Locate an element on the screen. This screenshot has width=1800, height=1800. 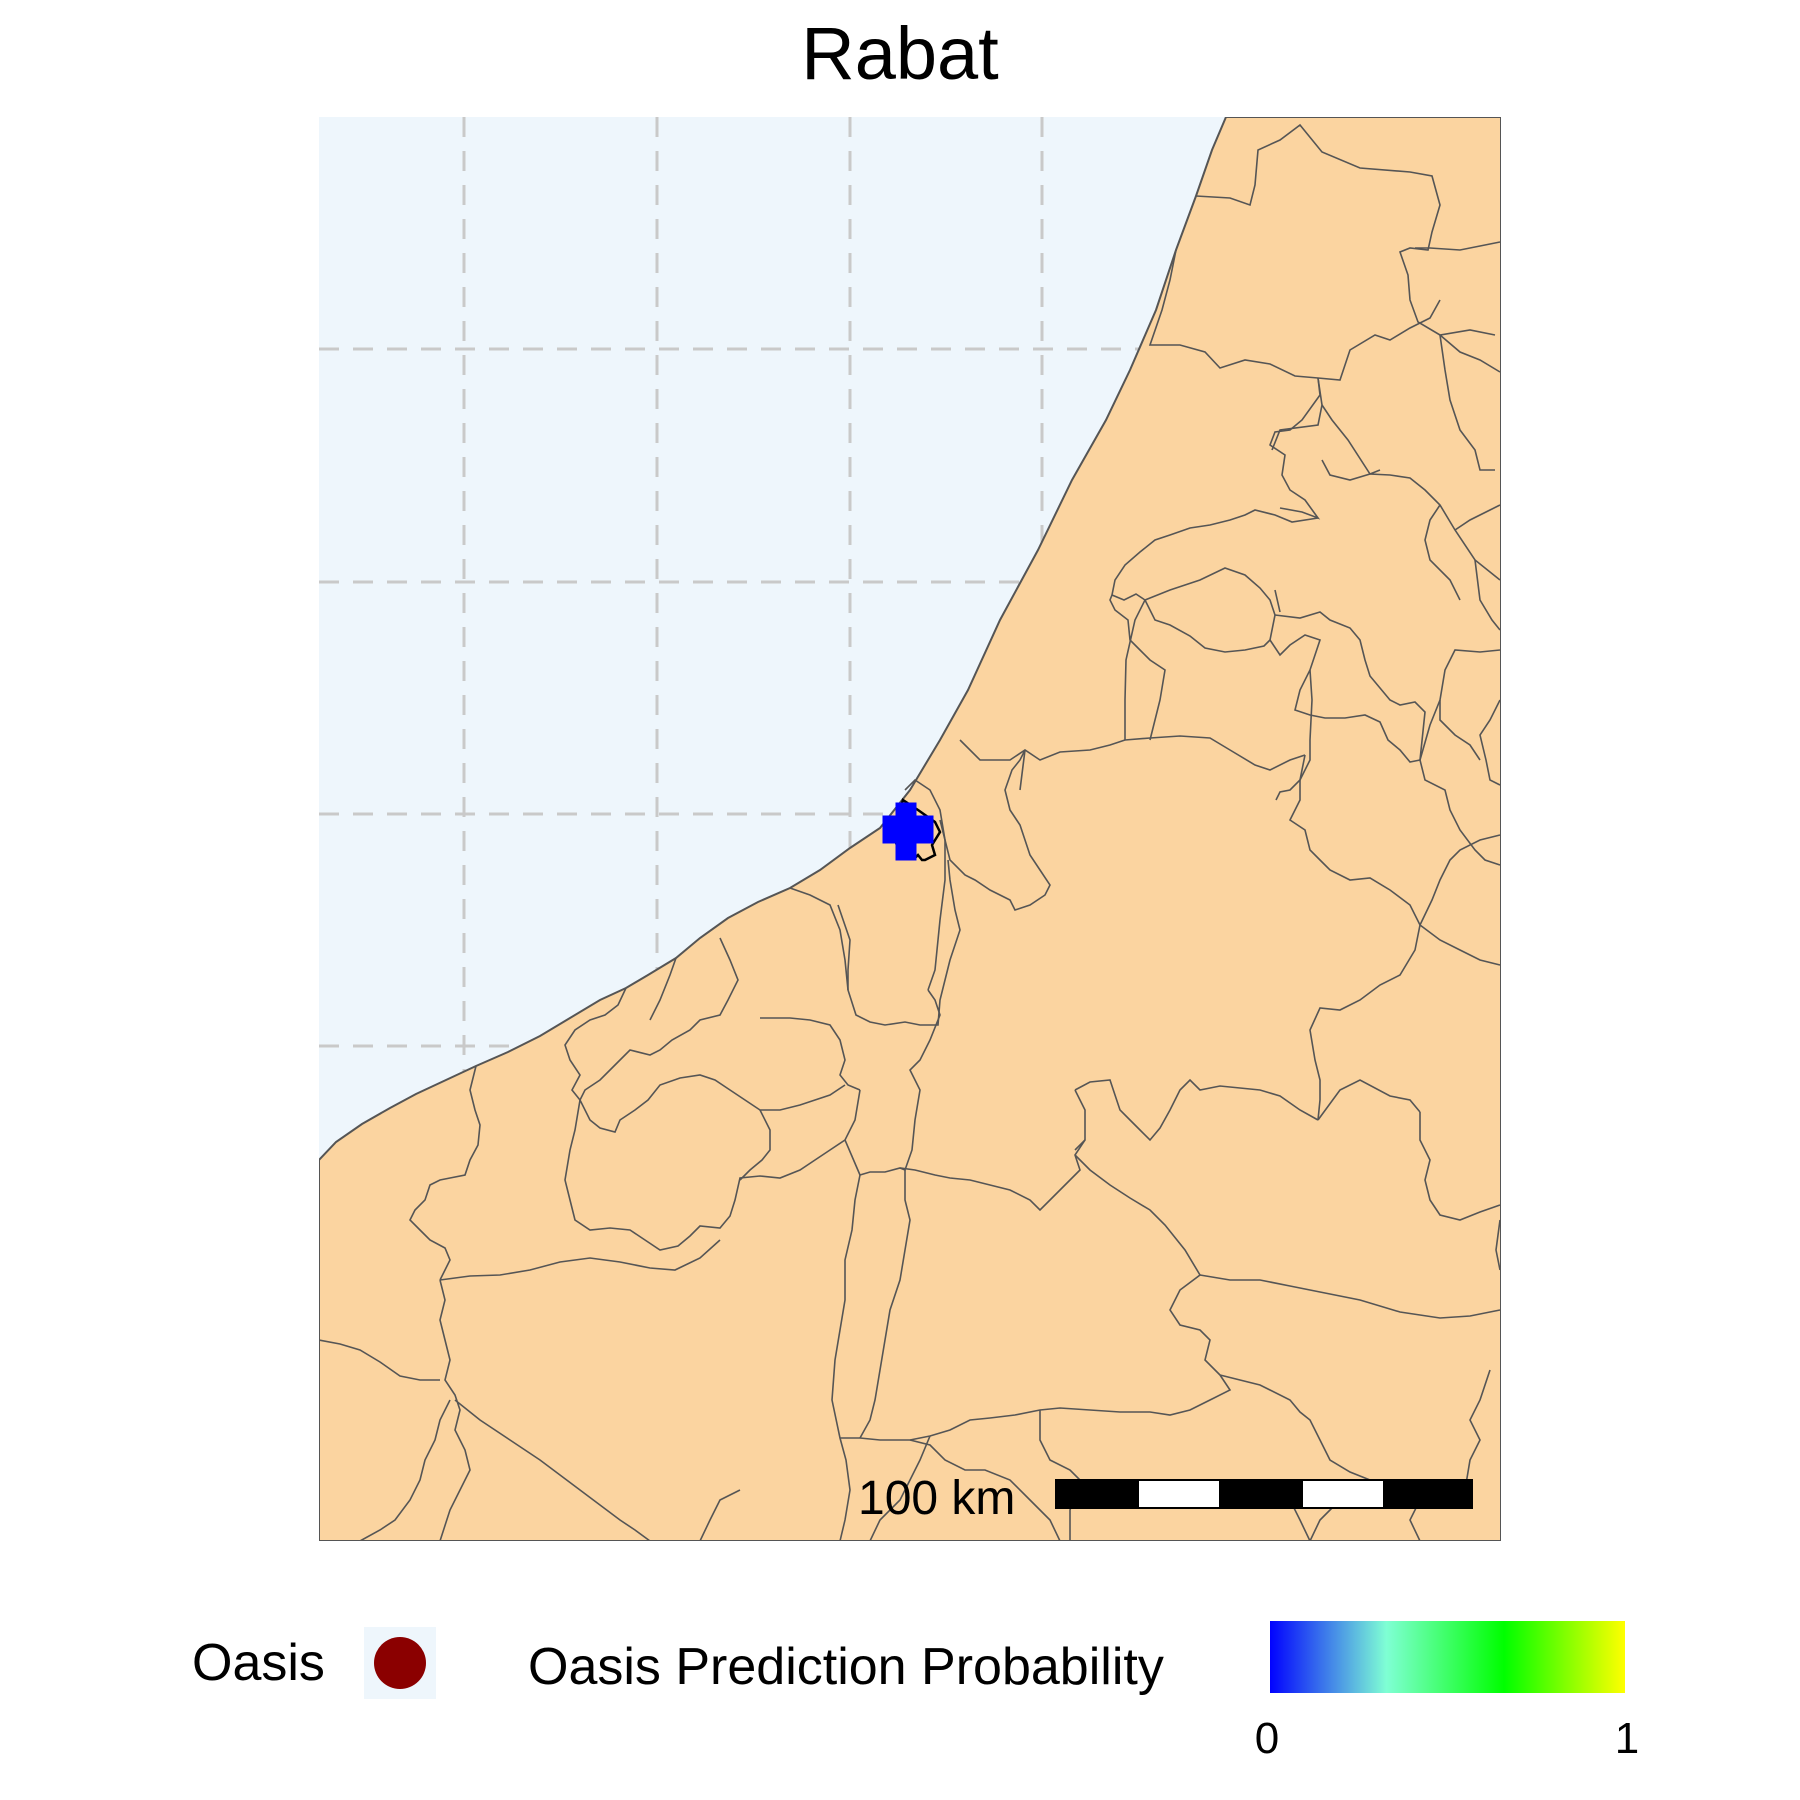
map-title: Rabat is located at coordinates (900, 53).